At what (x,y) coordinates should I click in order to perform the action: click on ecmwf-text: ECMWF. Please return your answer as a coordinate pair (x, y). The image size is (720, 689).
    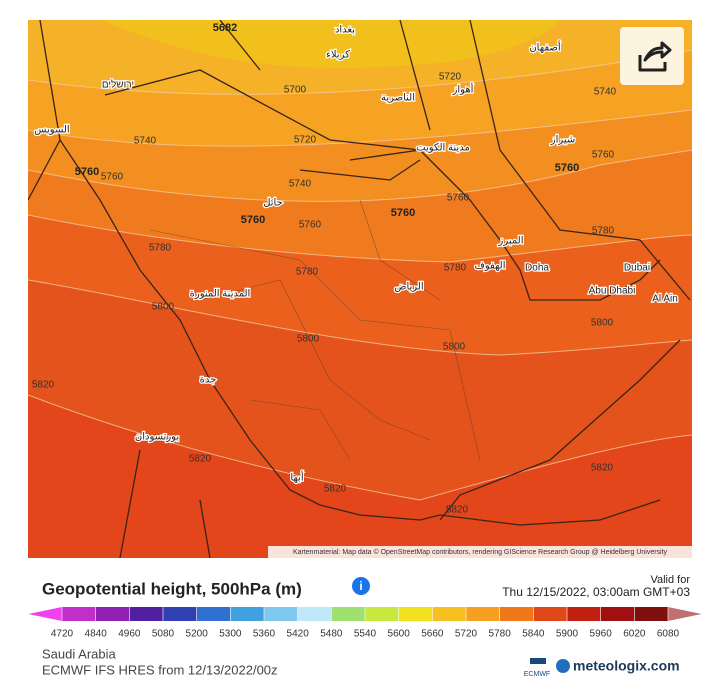
    Looking at the image, I should click on (537, 674).